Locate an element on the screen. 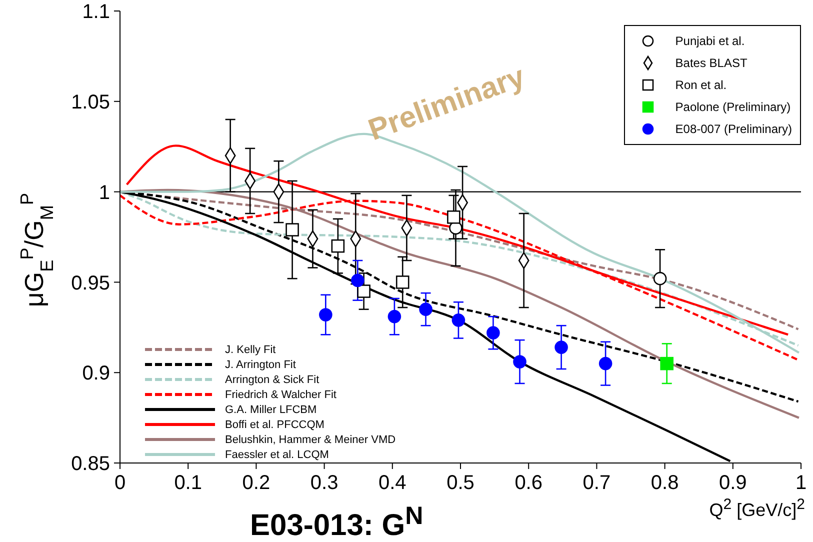 Image resolution: width=813 pixels, height=542 pixels. legend-label: Boffi et al. PFCCQM is located at coordinates (274, 424).